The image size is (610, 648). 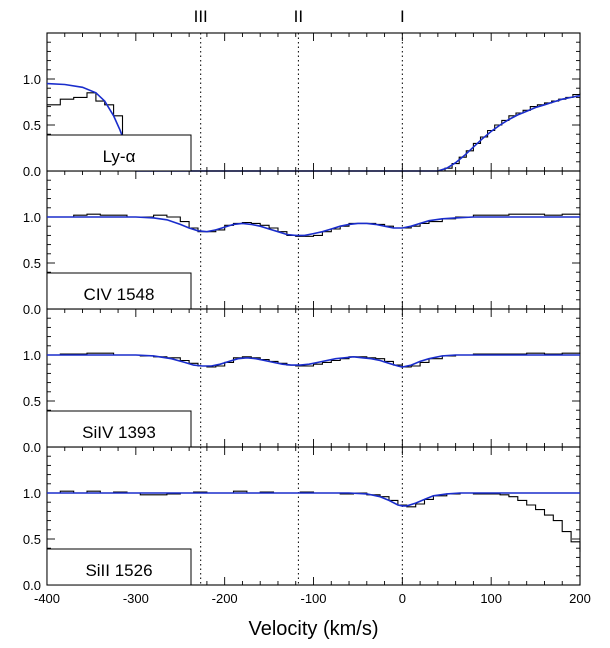 I want to click on panel-label: CIV 1548, so click(x=119, y=294).